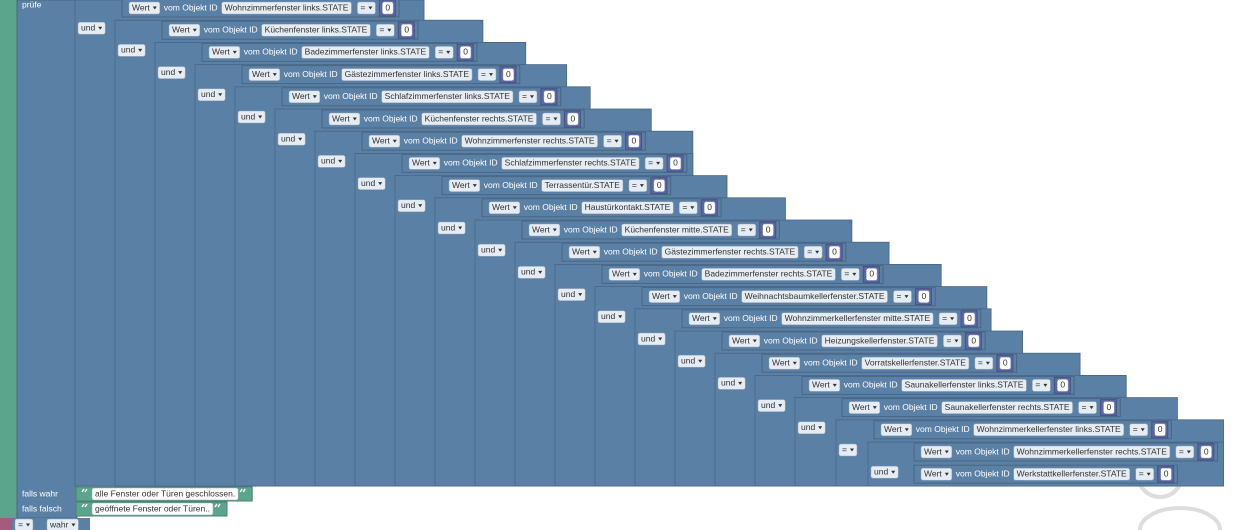 This screenshot has width=1240, height=530. What do you see at coordinates (1049, 429) in the screenshot?
I see `object-id: Wohnzimmerkellerfenster links.STATE` at bounding box center [1049, 429].